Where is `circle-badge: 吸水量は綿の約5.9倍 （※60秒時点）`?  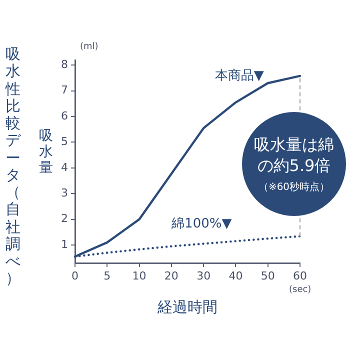 circle-badge: 吸水量は綿の約5.9倍 （※60秒時点） is located at coordinates (294, 164).